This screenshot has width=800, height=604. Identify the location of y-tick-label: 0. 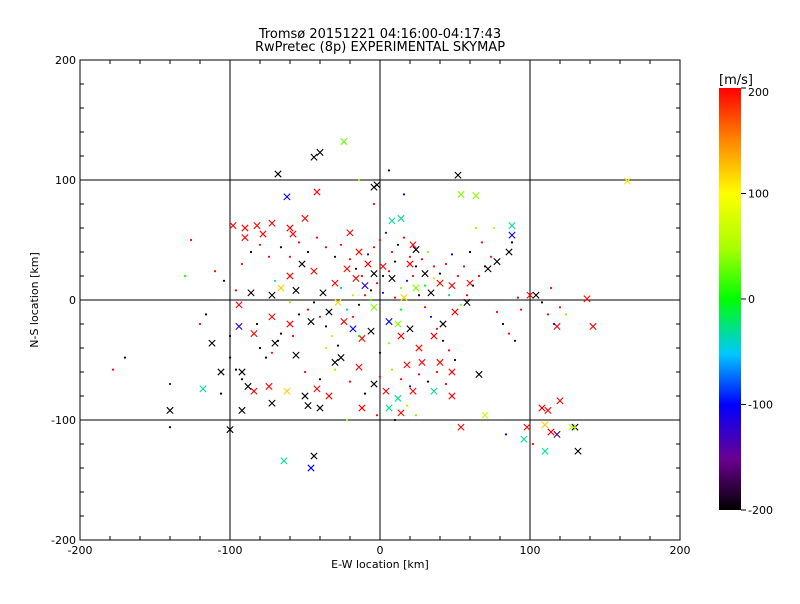
(72, 300).